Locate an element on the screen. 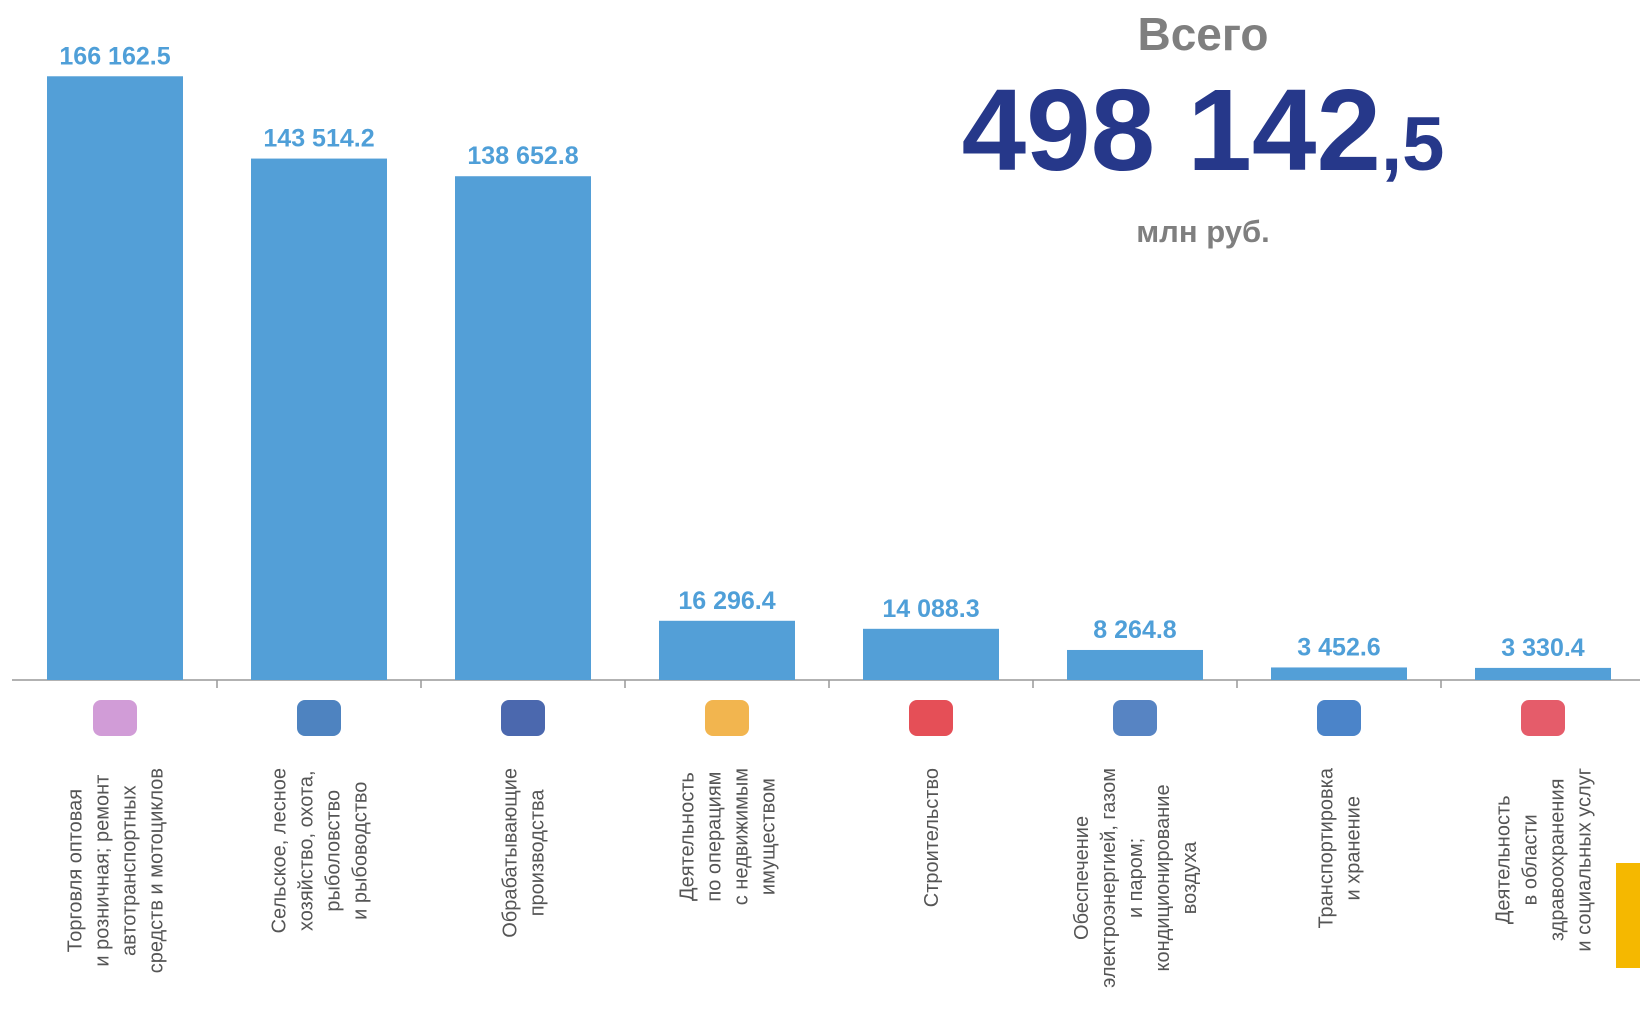 This screenshot has width=1640, height=1016. x-tick-label: производства is located at coordinates (538, 853).